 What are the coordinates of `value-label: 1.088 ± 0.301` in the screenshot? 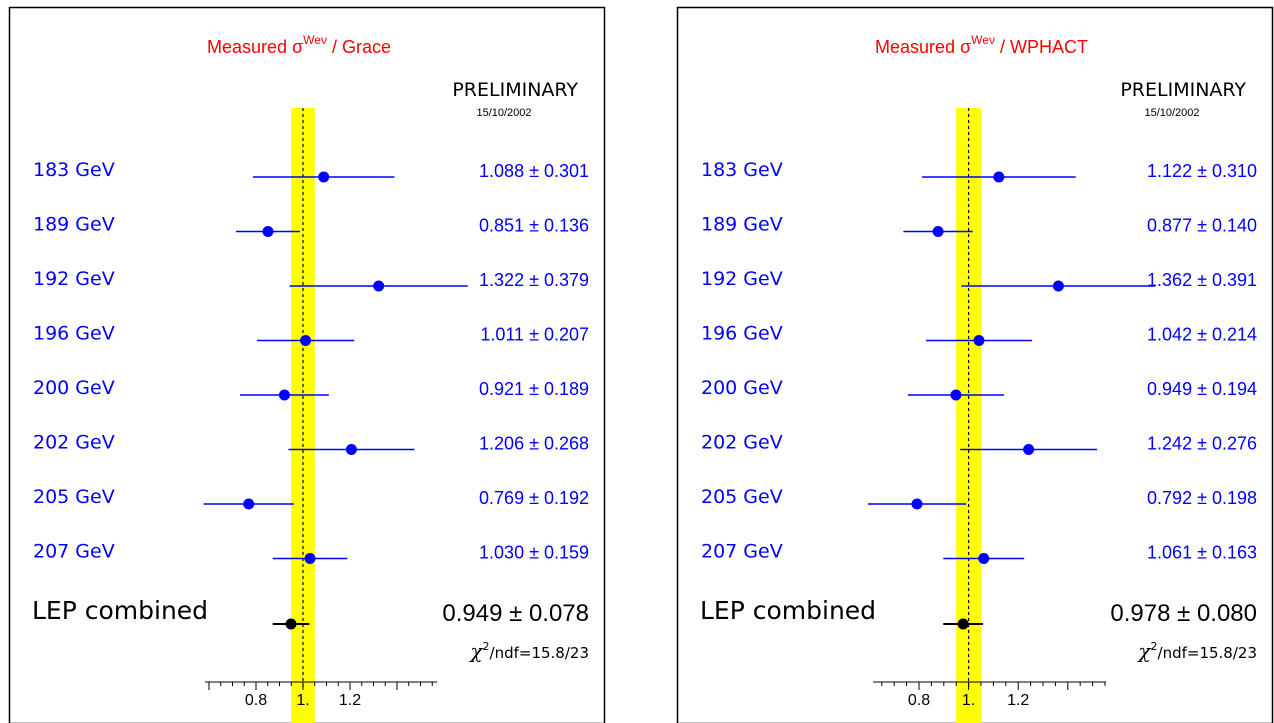 It's located at (534, 171).